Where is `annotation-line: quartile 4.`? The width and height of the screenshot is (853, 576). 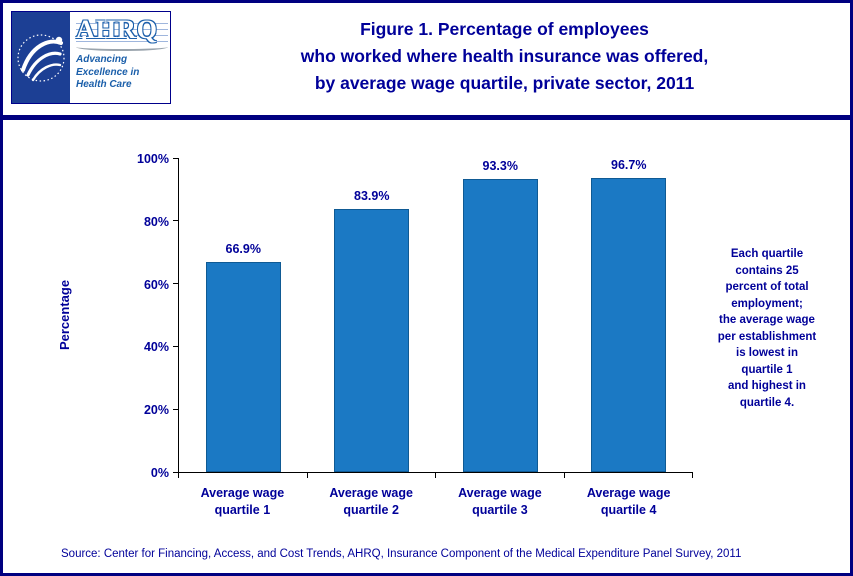 annotation-line: quartile 4. is located at coordinates (767, 402).